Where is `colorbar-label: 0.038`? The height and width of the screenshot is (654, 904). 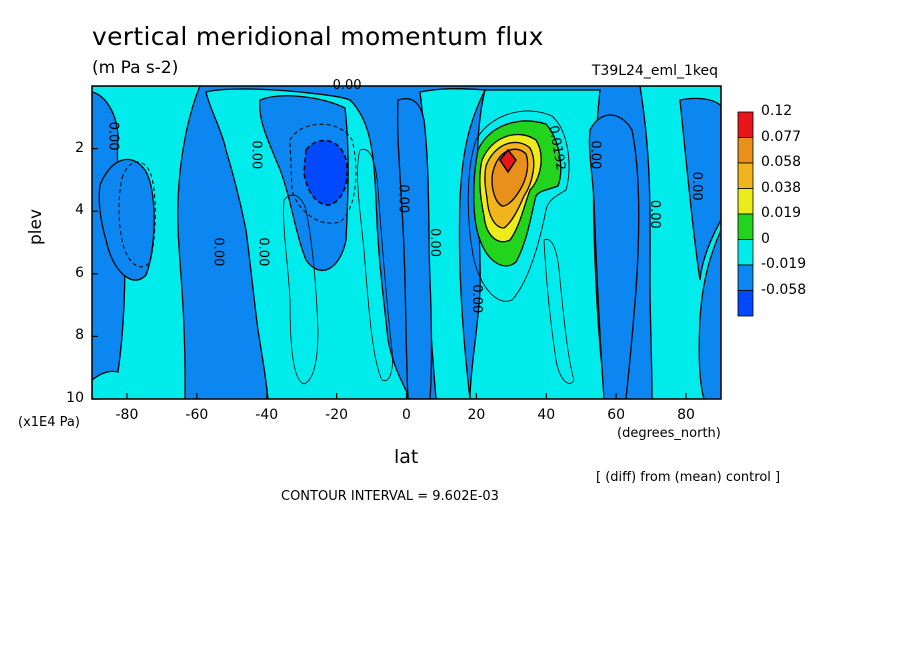
colorbar-label: 0.038 is located at coordinates (781, 187).